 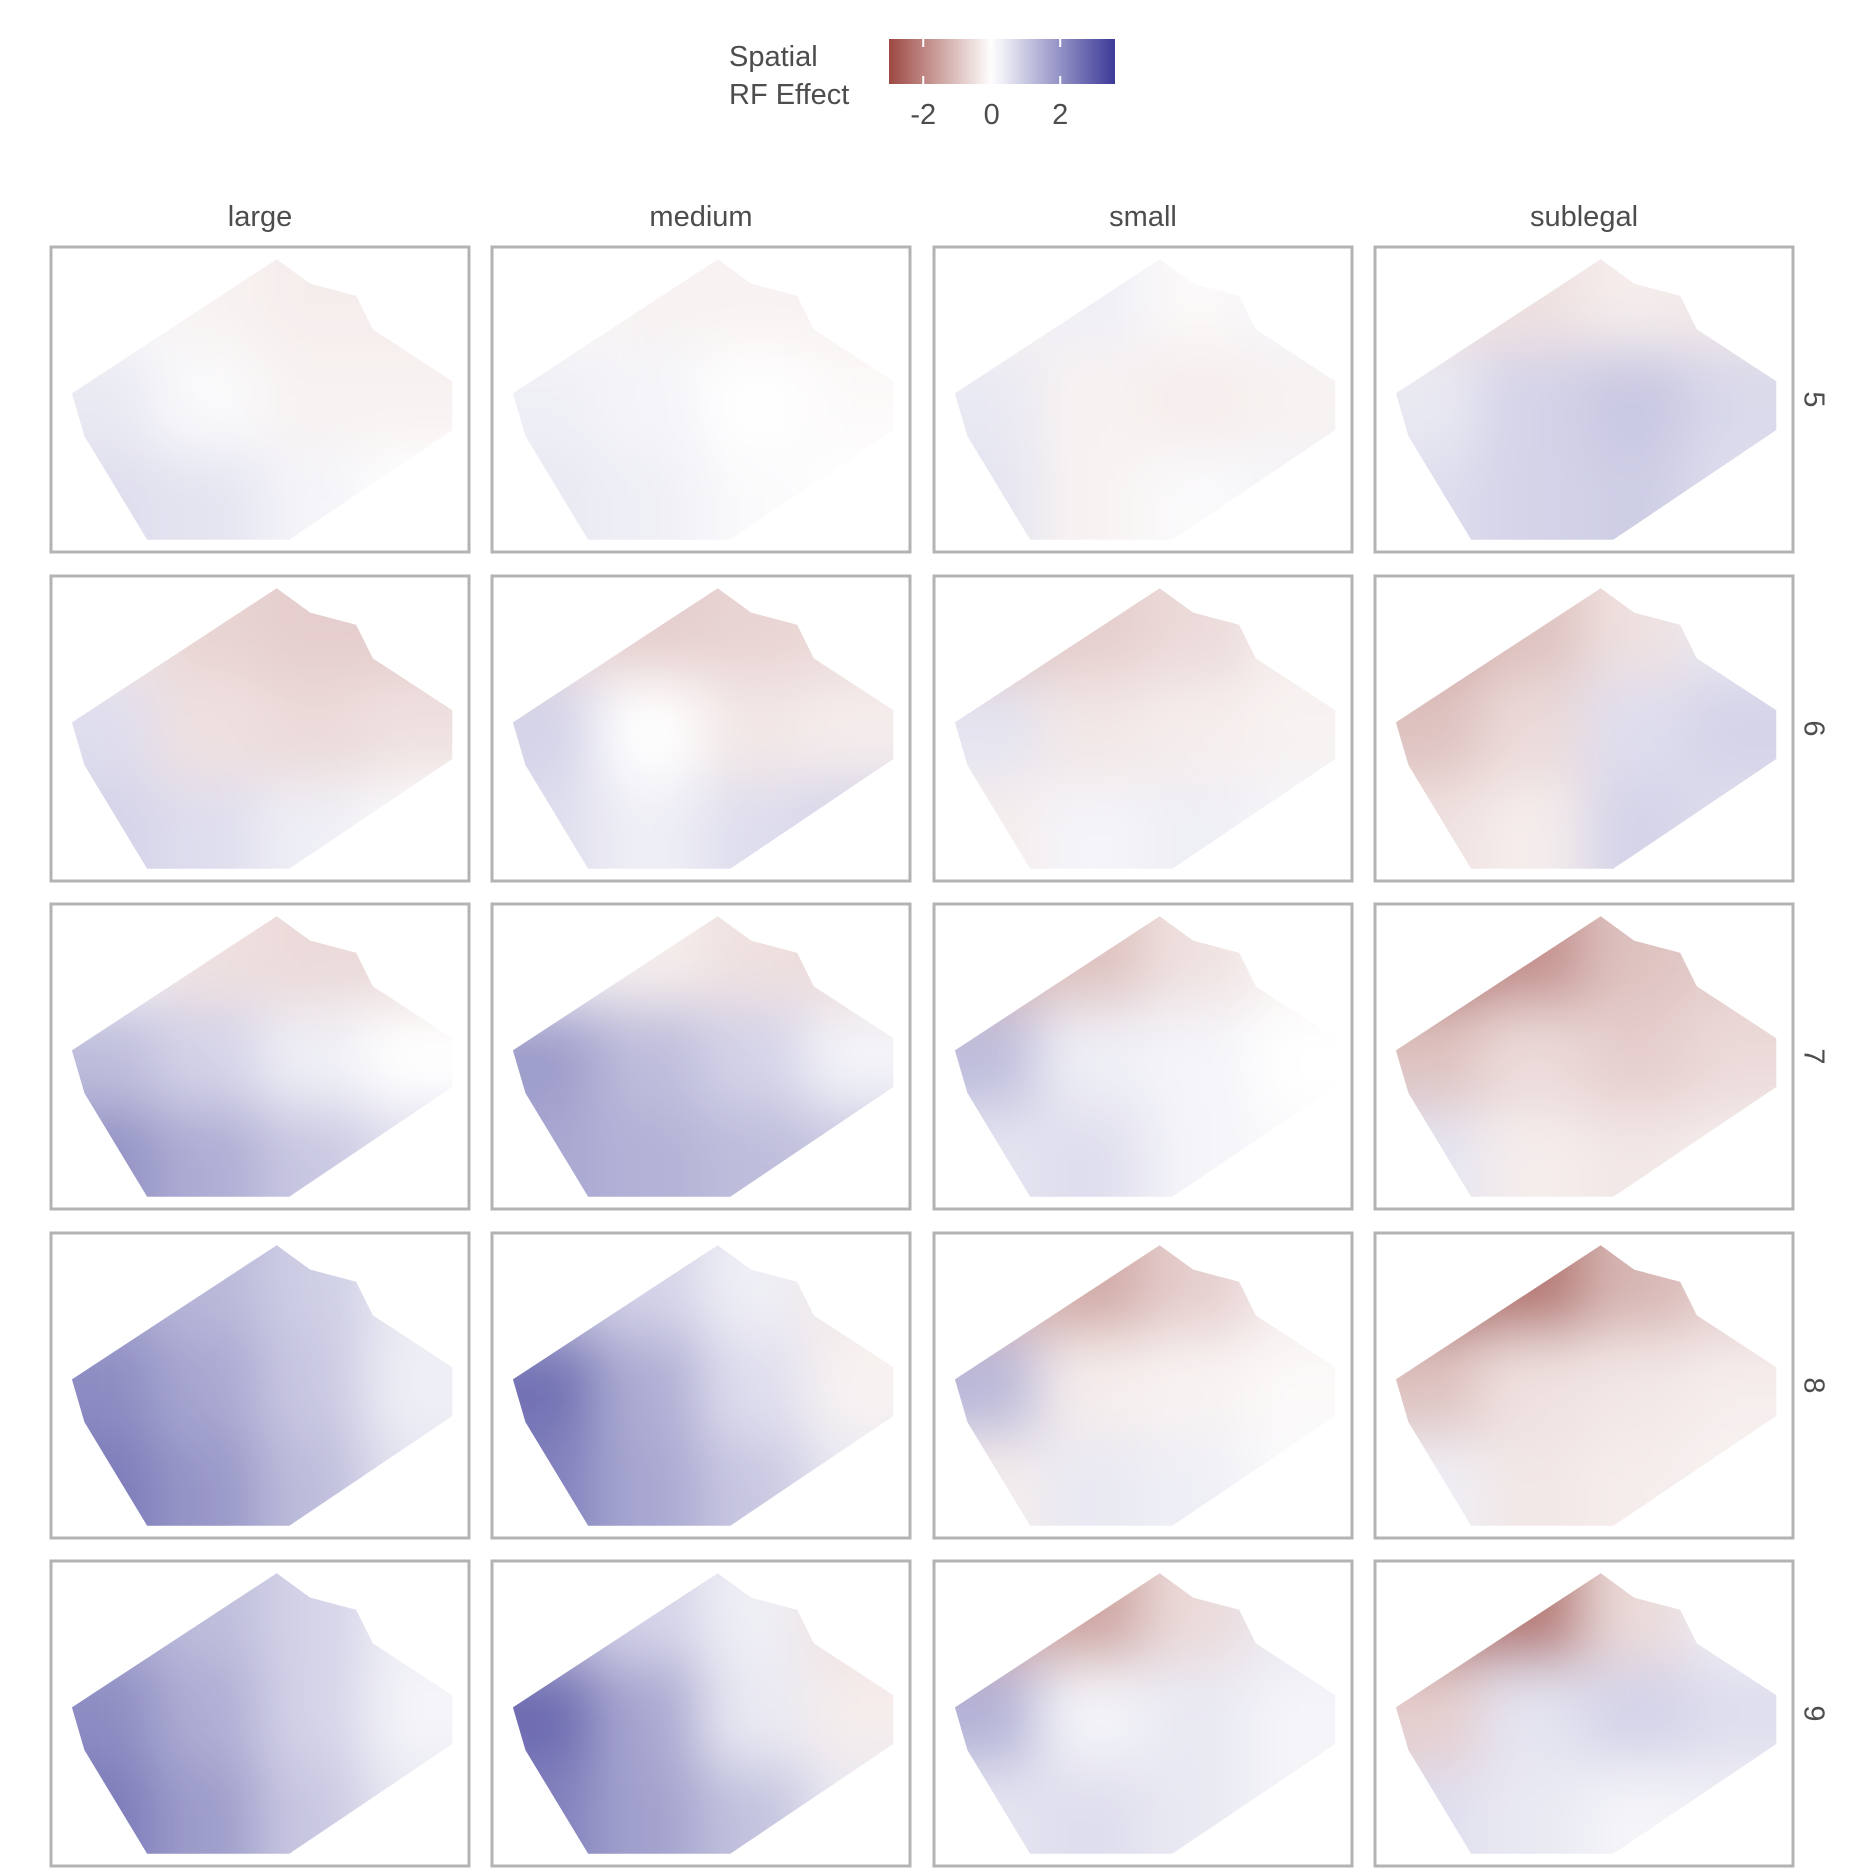 I want to click on colorbar-tick-label: 2, so click(x=1060, y=115).